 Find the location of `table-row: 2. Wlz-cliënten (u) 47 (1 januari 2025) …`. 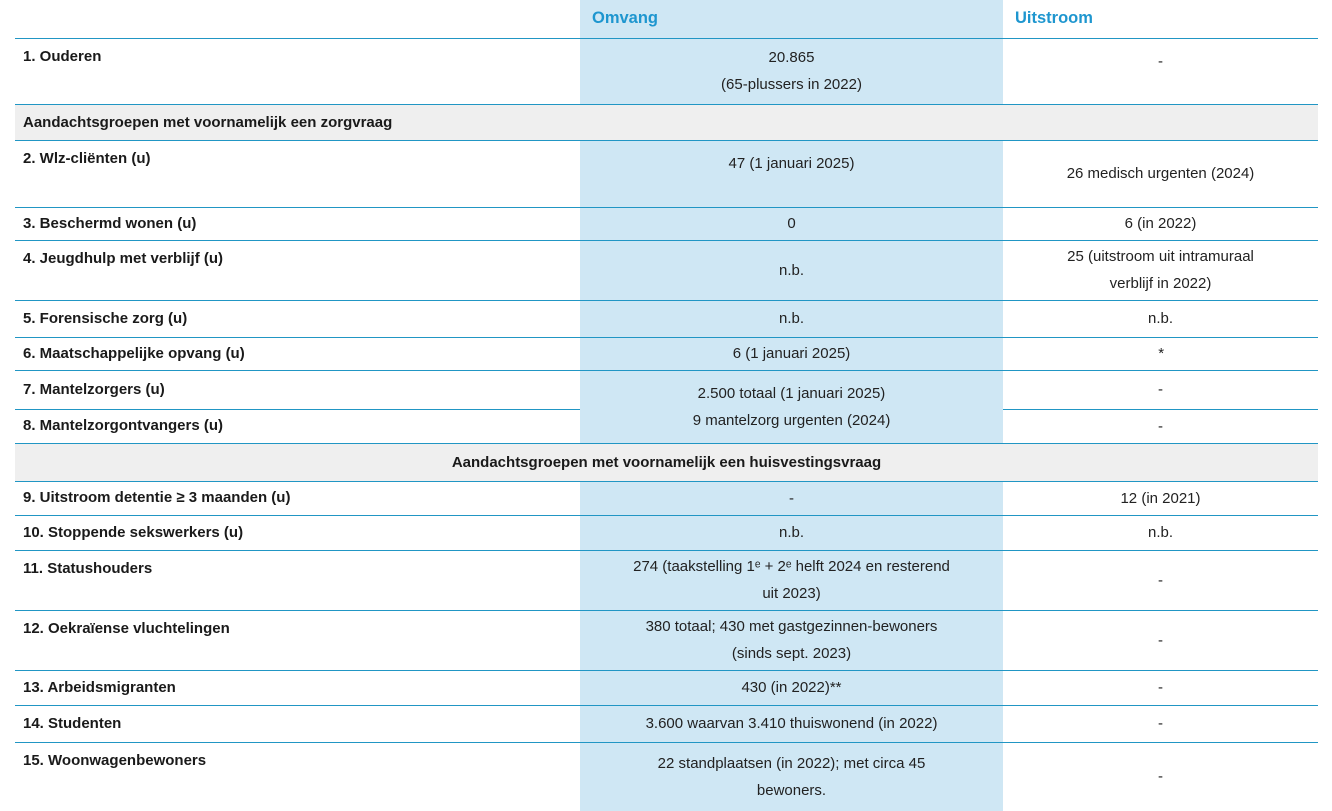

table-row: 2. Wlz-cliënten (u) 47 (1 januari 2025) … is located at coordinates (666, 174).